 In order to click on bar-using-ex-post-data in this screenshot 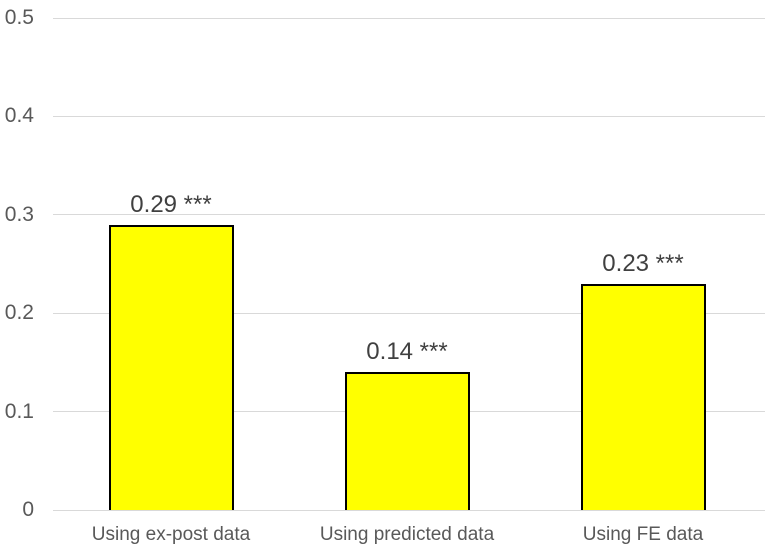, I will do `click(171, 367)`.